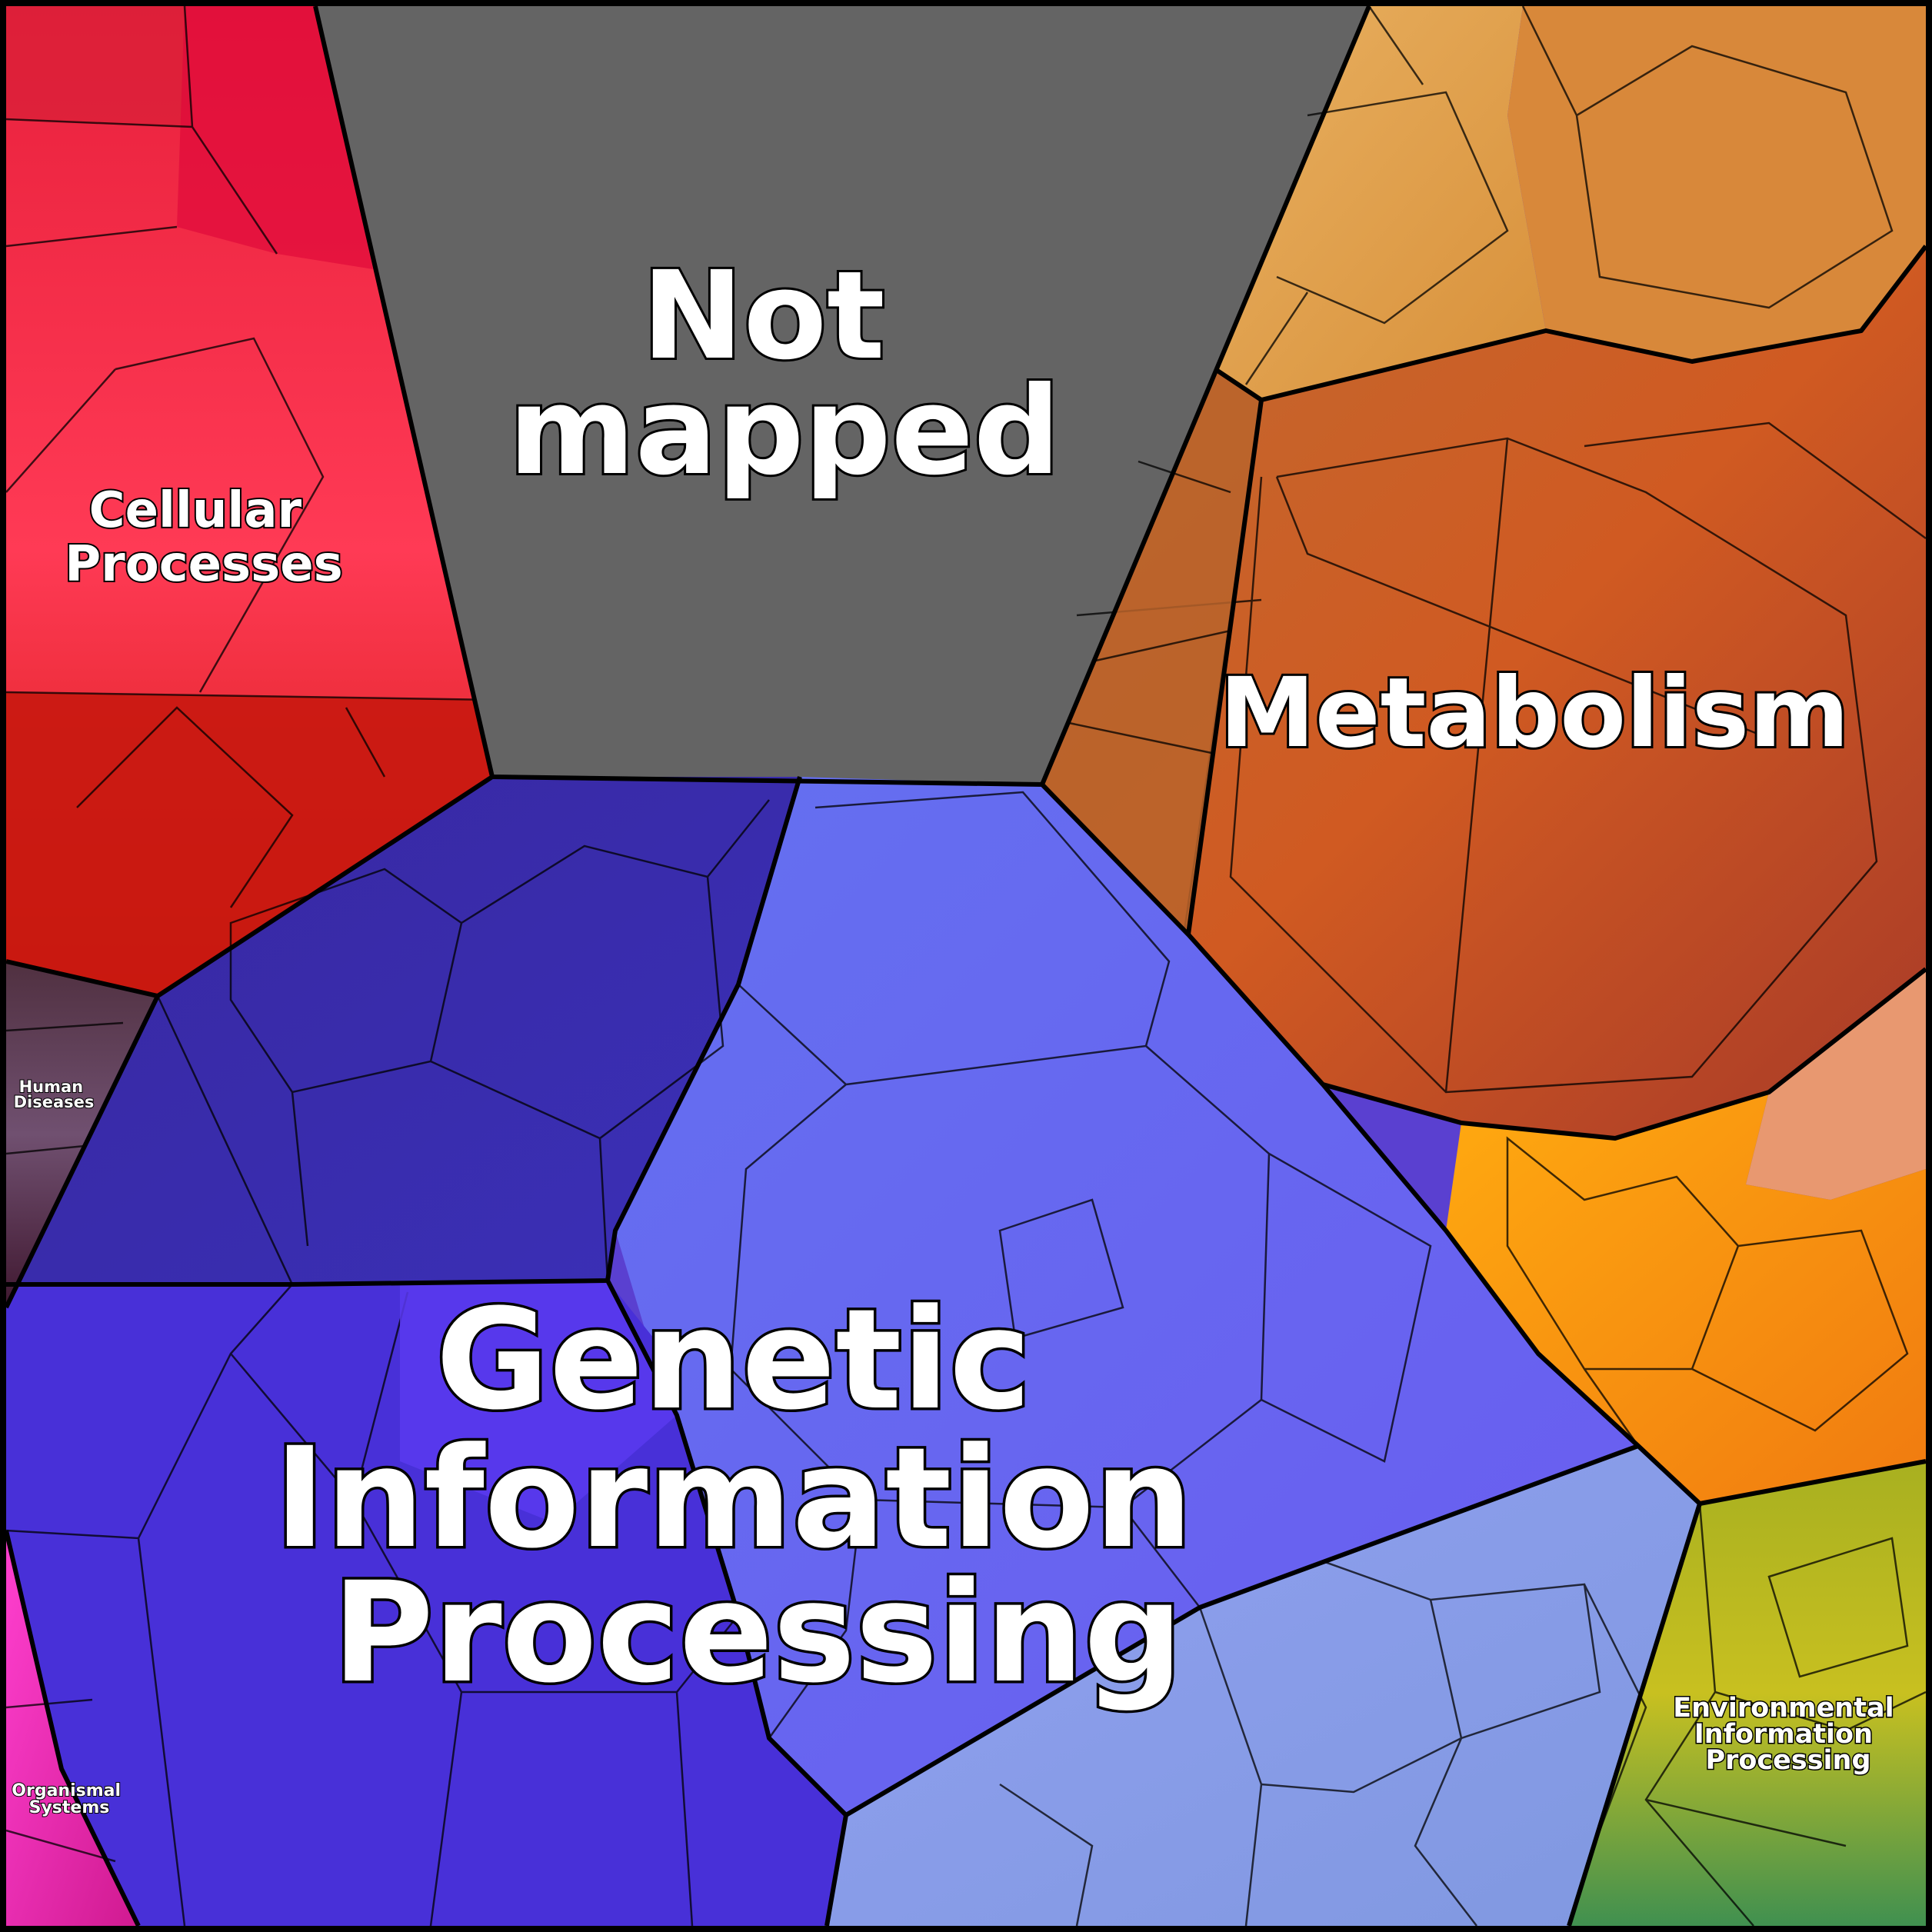 The image size is (1932, 1932). I want to click on label-genetic-information-processing: Genetic Information Processing, so click(757, 1497).